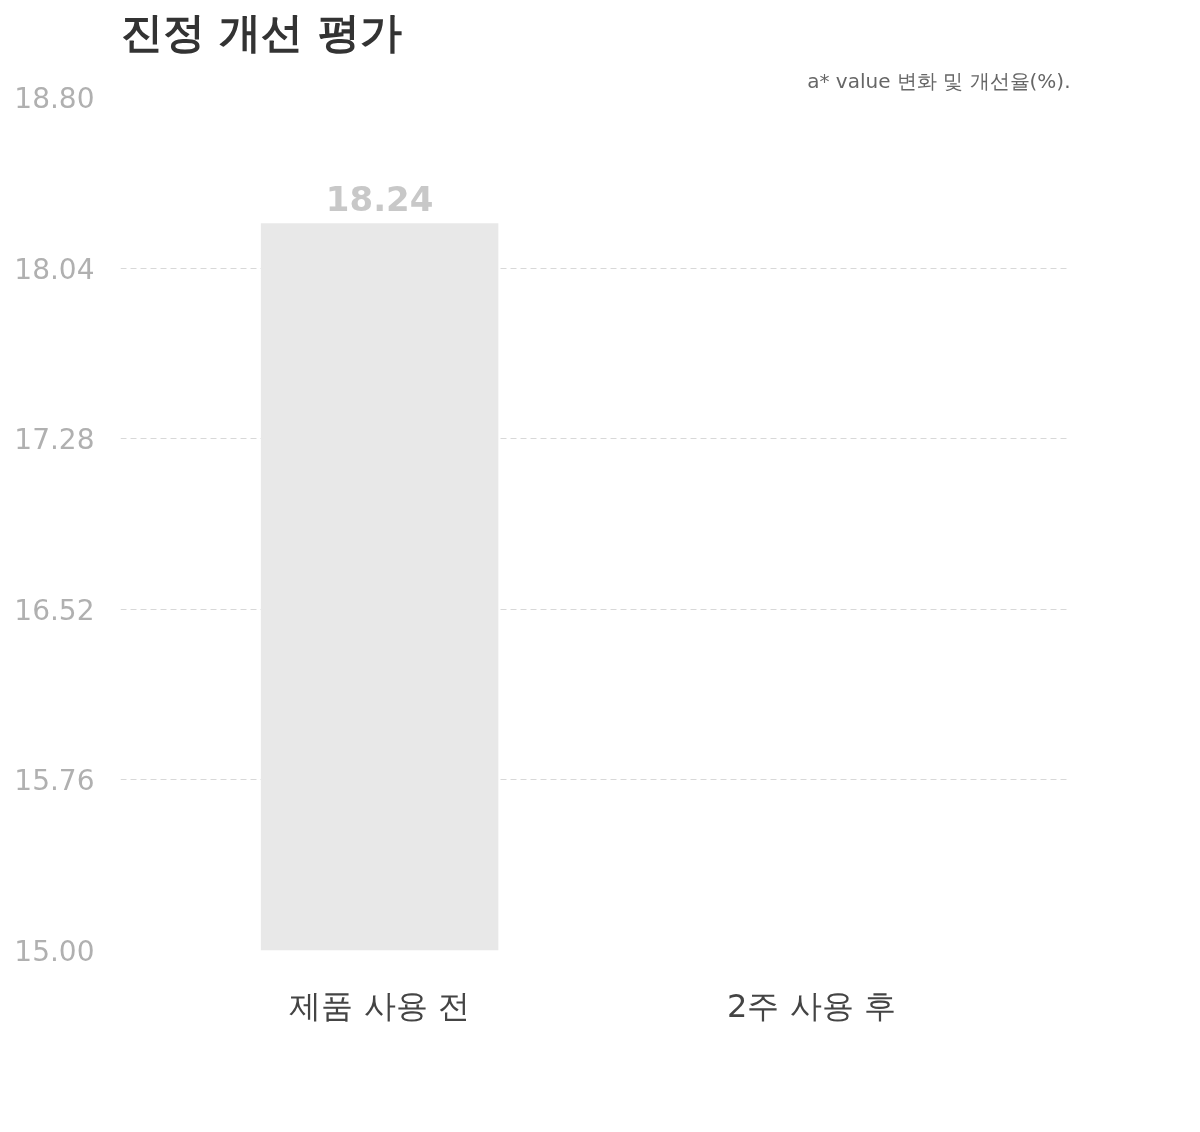  I want to click on x-tick-label: 제품 사용 전, so click(379, 1005).